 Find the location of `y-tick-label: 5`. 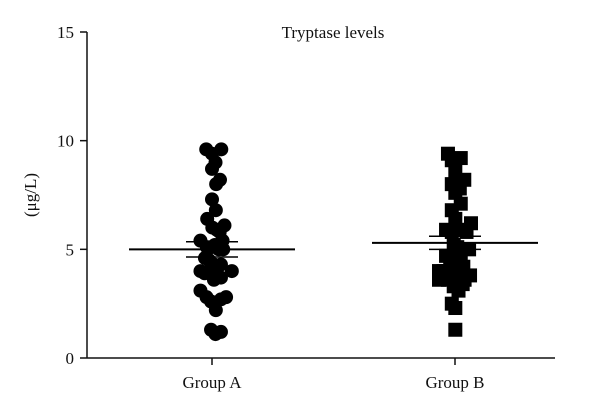

y-tick-label: 5 is located at coordinates (70, 249).